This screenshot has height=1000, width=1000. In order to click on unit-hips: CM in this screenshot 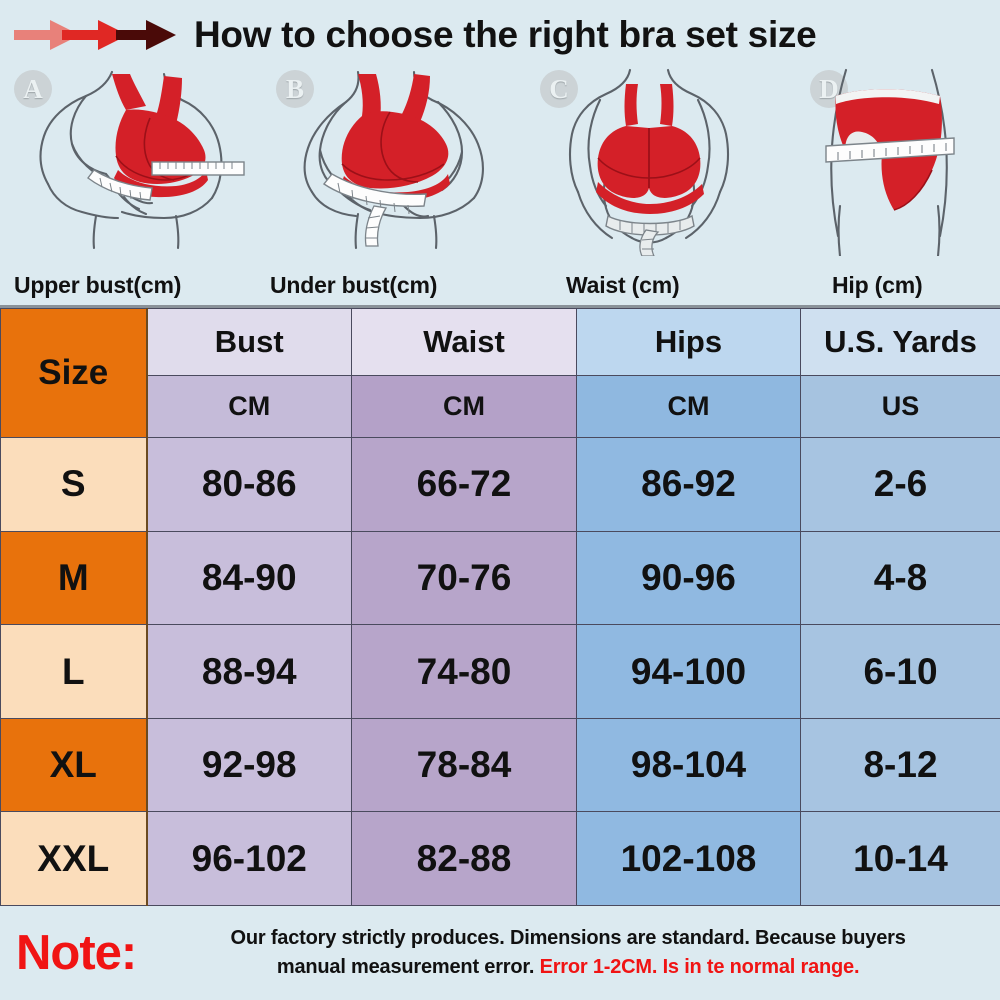, I will do `click(688, 406)`.